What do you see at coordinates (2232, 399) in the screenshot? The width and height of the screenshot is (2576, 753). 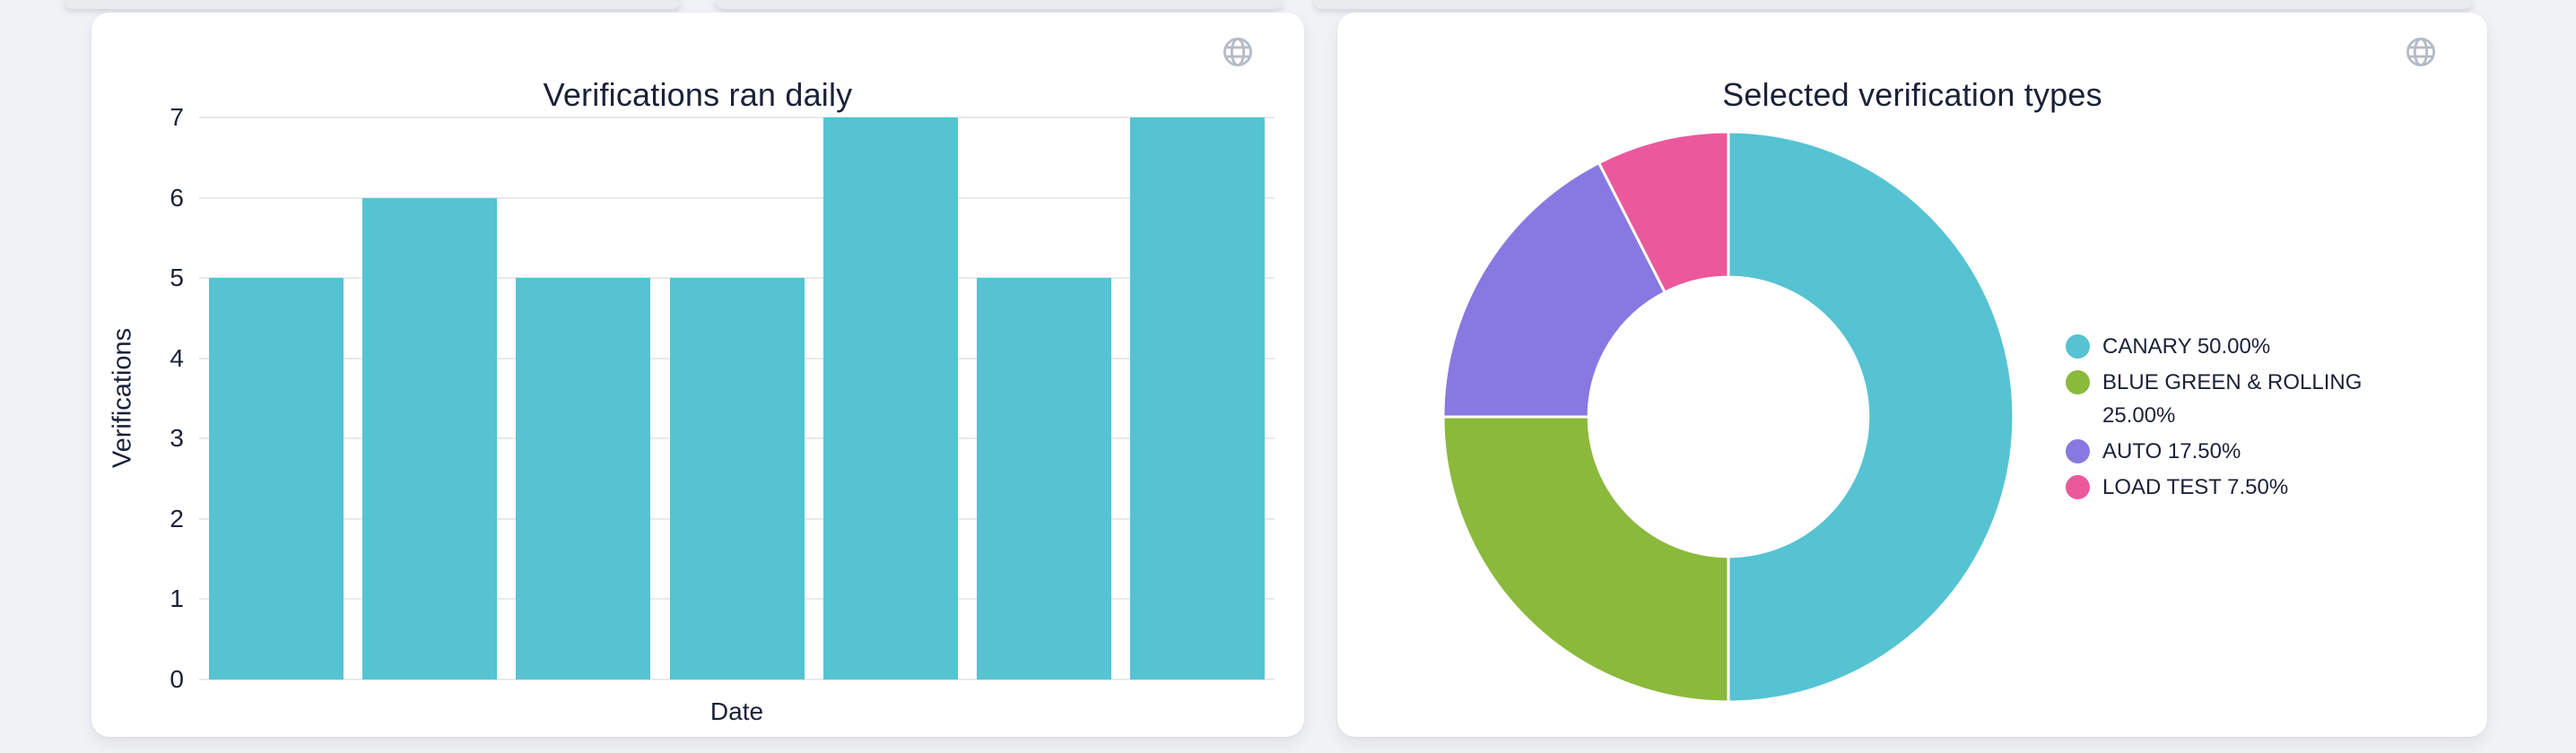 I see `legend-label: BLUE GREEN & ROLLING 25.00%` at bounding box center [2232, 399].